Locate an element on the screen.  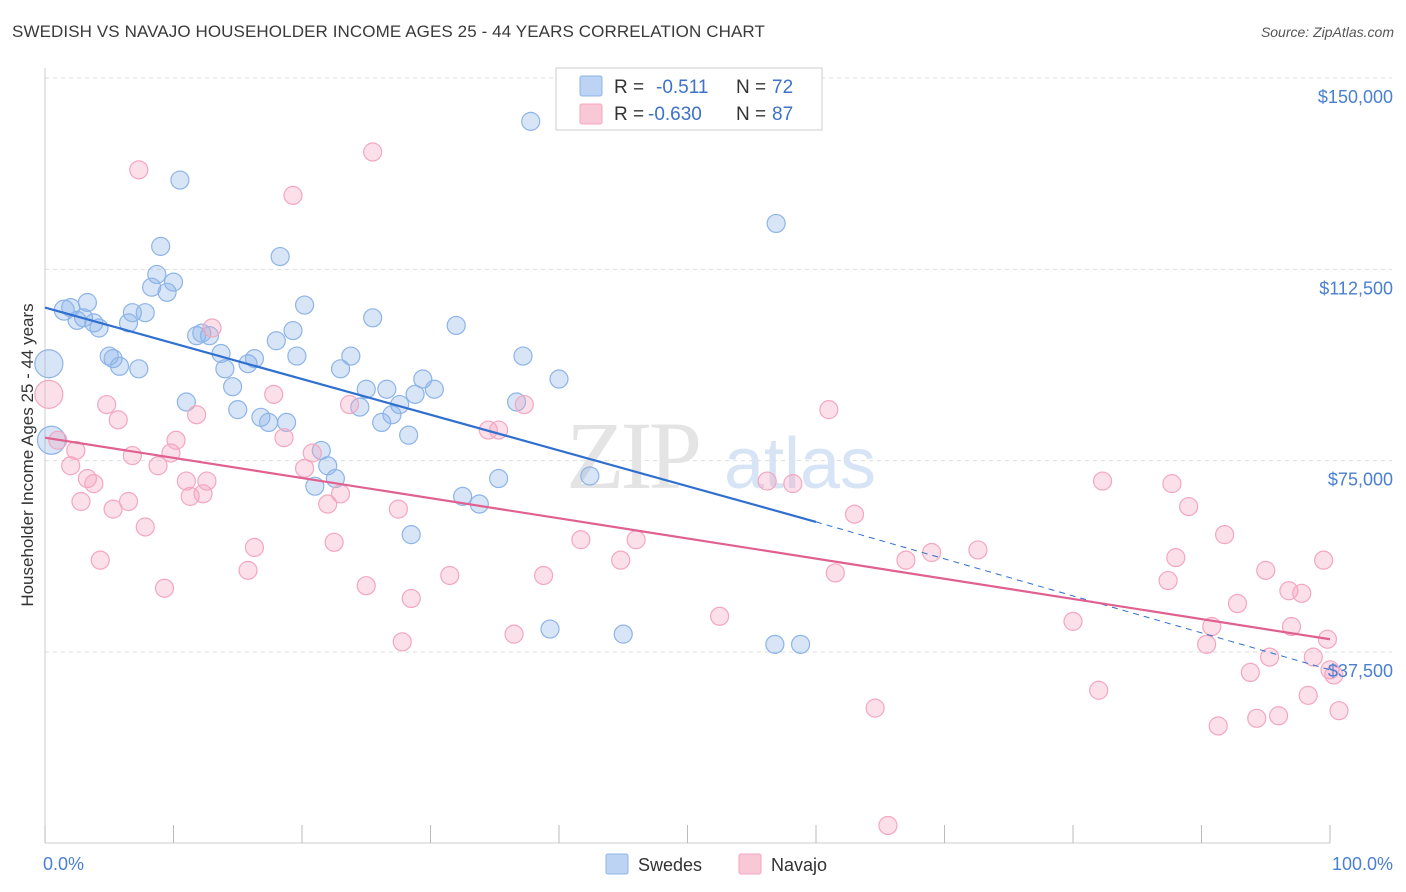
series-legend: Swedes Navajo is located at coordinates (716, 864).